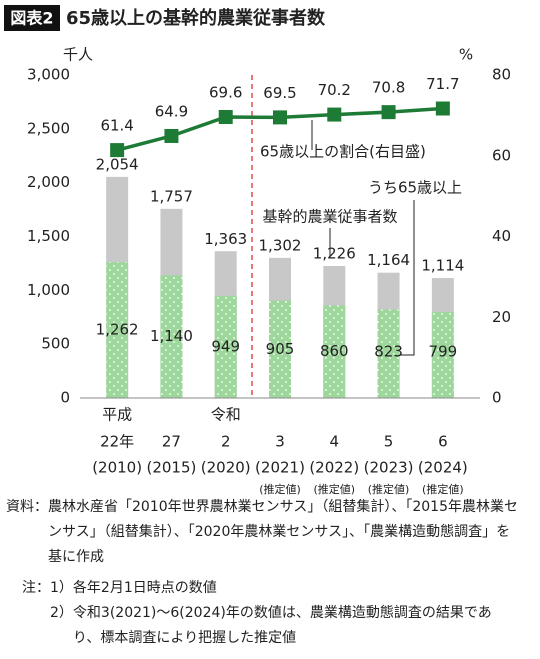 This screenshot has width=540, height=659. I want to click on value-label: 2,054, so click(117, 164).